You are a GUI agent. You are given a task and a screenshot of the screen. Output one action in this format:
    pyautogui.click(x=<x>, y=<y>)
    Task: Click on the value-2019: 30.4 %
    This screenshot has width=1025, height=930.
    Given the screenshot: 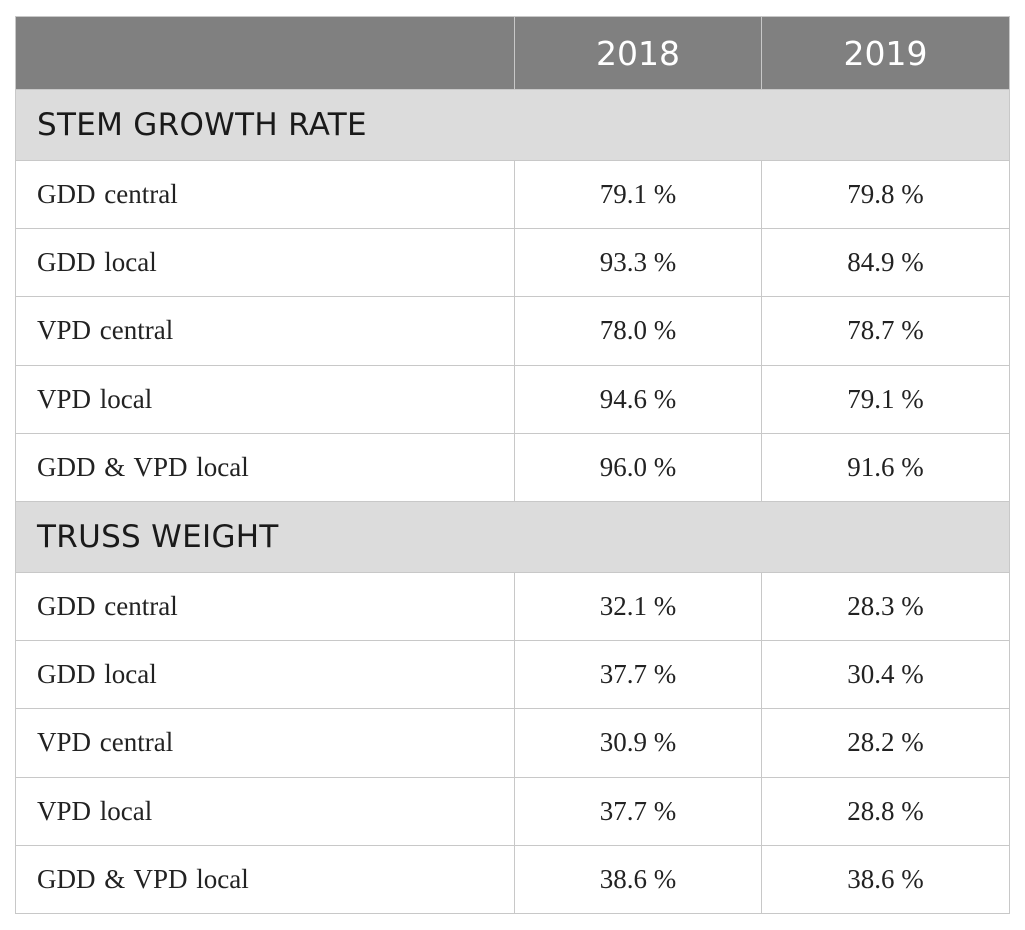 What is the action you would take?
    pyautogui.click(x=885, y=675)
    